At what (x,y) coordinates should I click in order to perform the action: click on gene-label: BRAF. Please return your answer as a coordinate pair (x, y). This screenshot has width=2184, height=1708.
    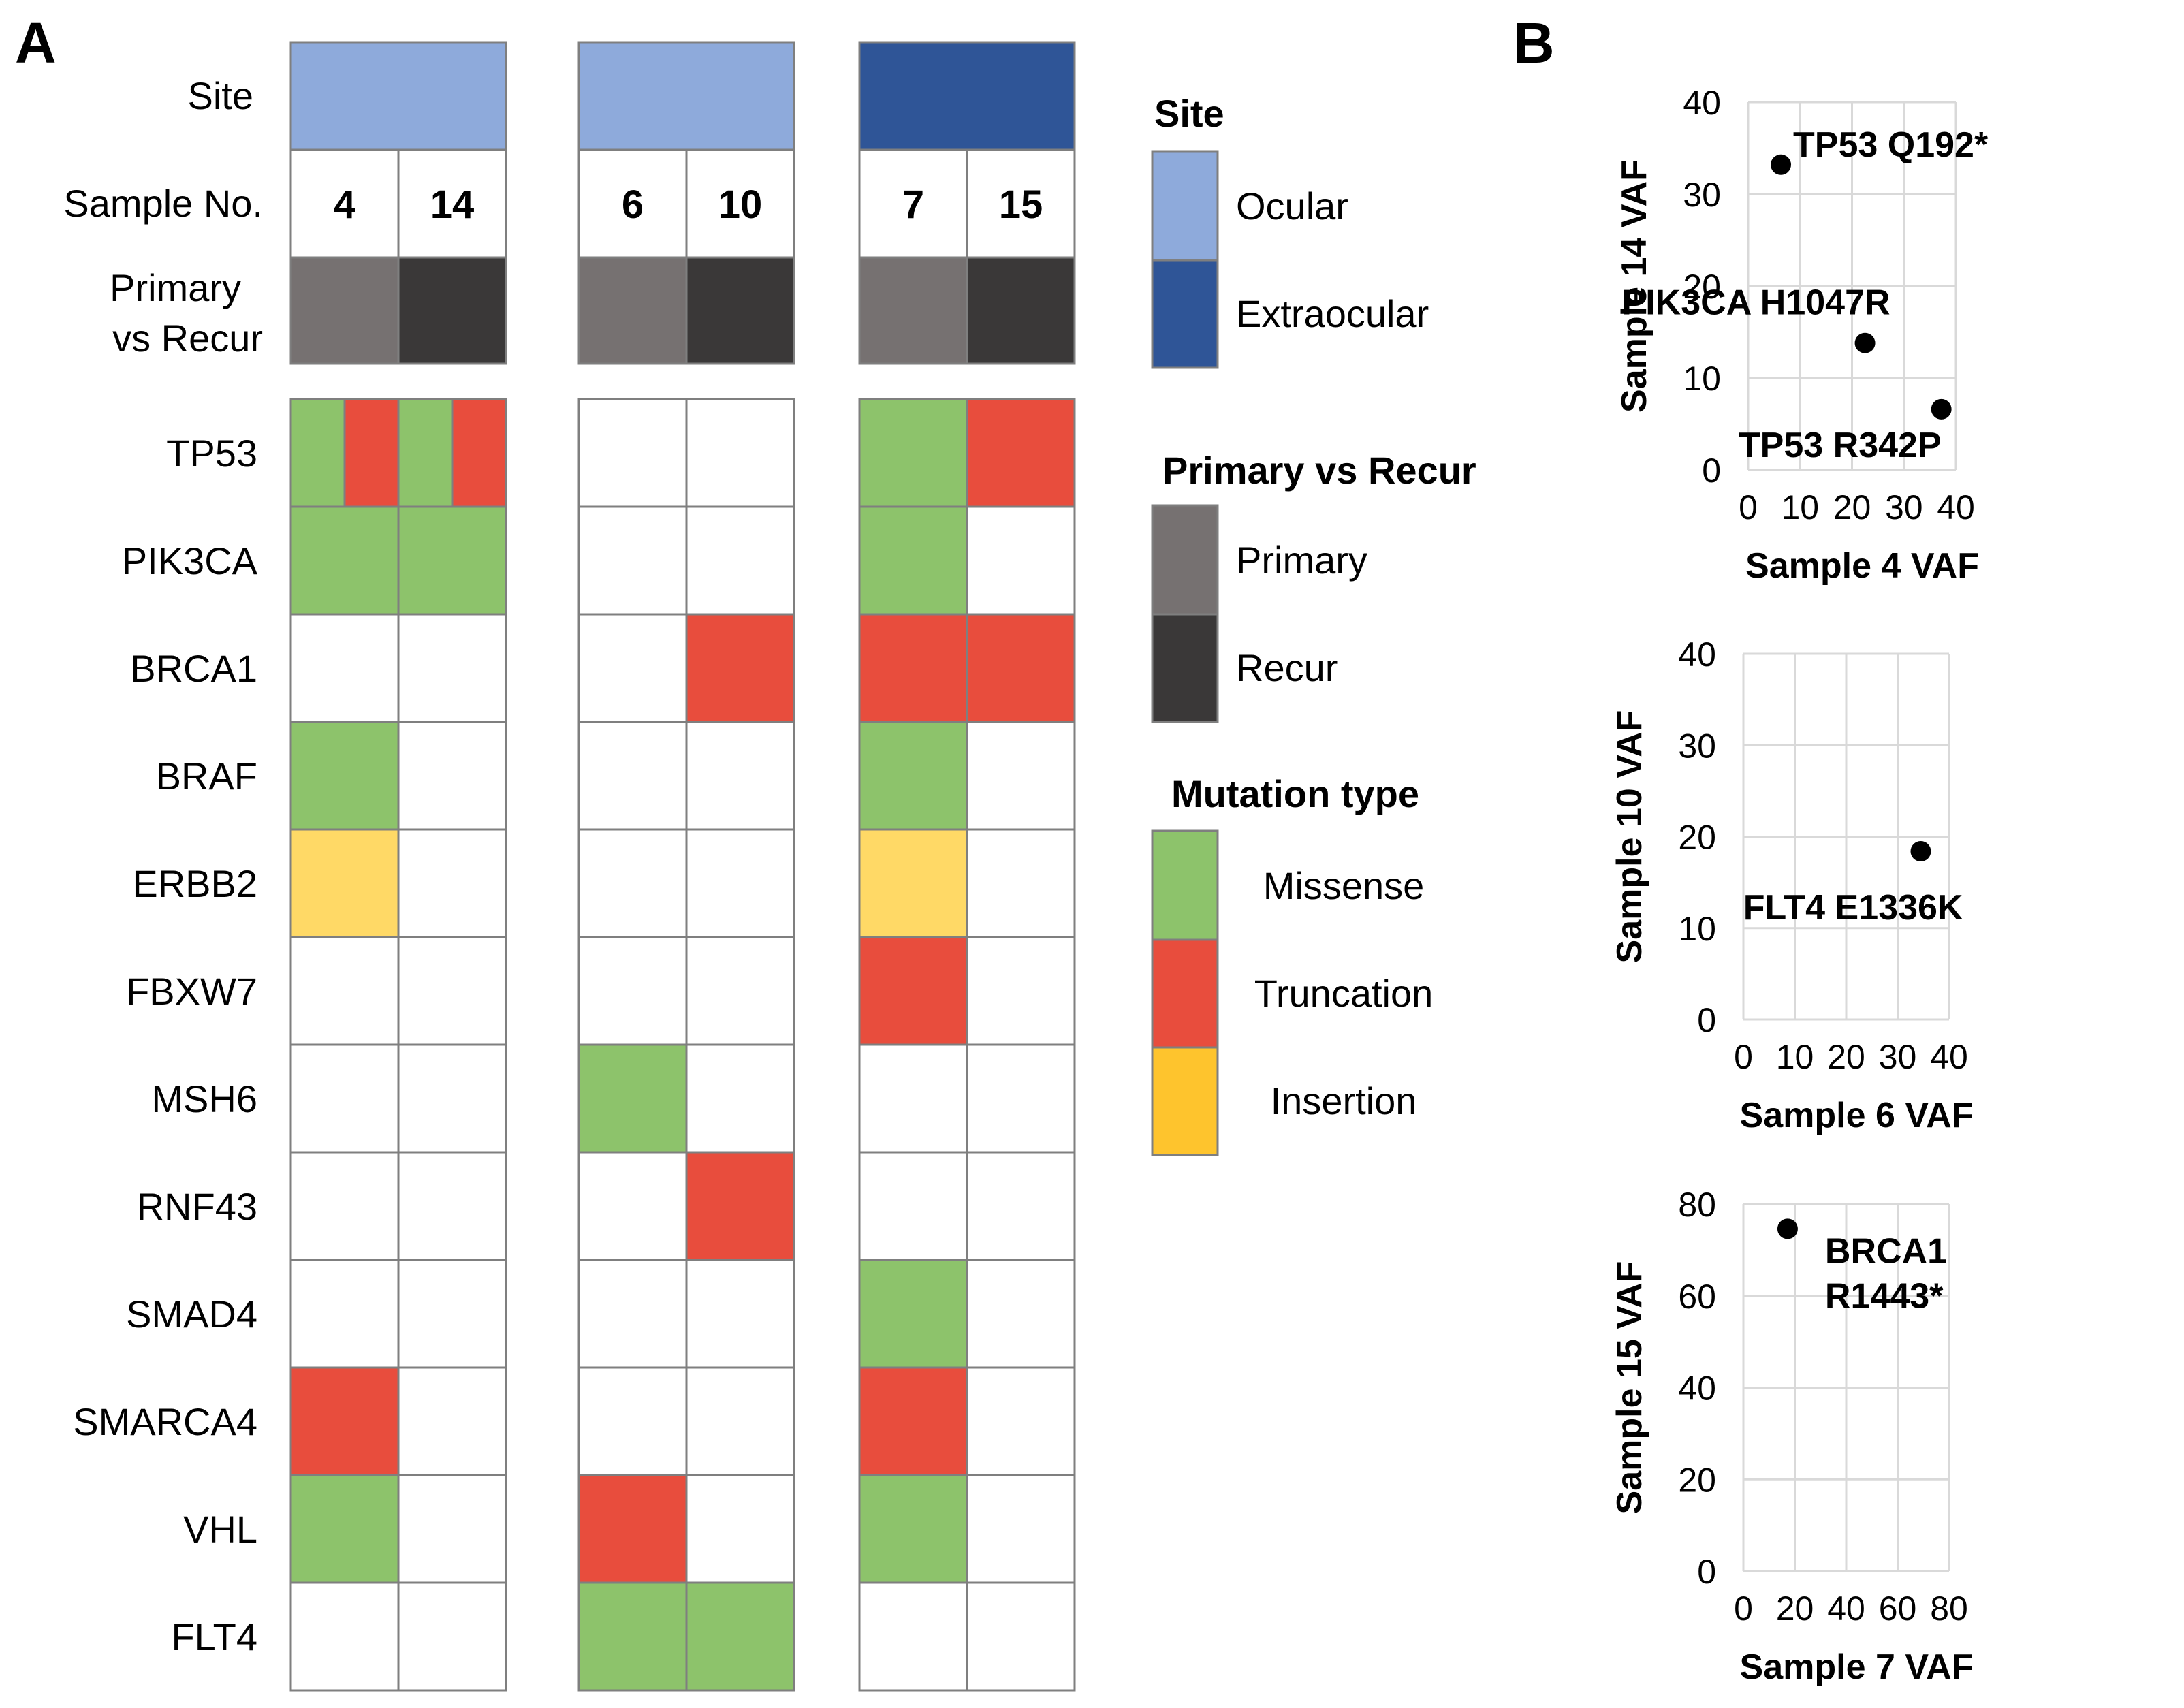
    Looking at the image, I should click on (206, 776).